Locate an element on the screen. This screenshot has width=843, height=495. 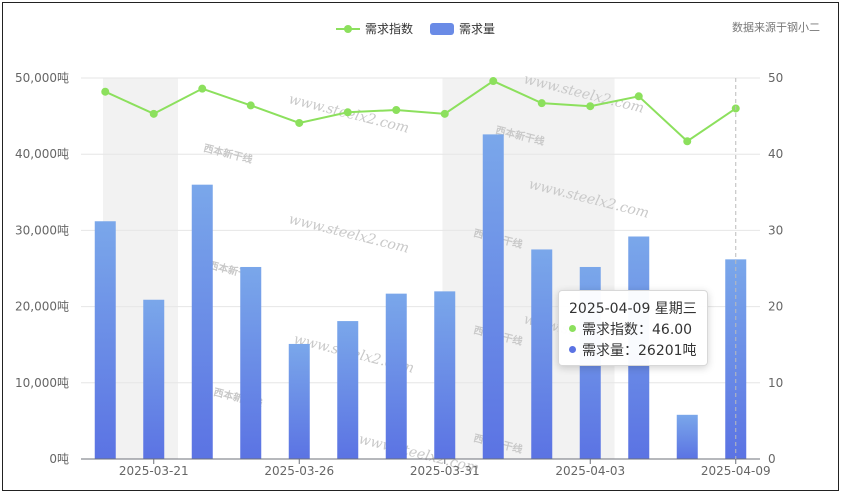
left-axis-tick-label: 10,000吨 is located at coordinates (42, 383).